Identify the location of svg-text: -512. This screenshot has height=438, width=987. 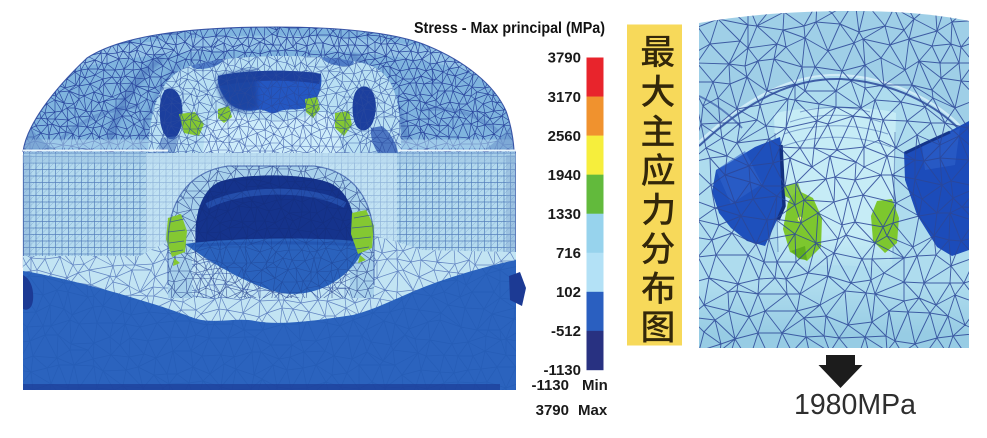
(566, 331).